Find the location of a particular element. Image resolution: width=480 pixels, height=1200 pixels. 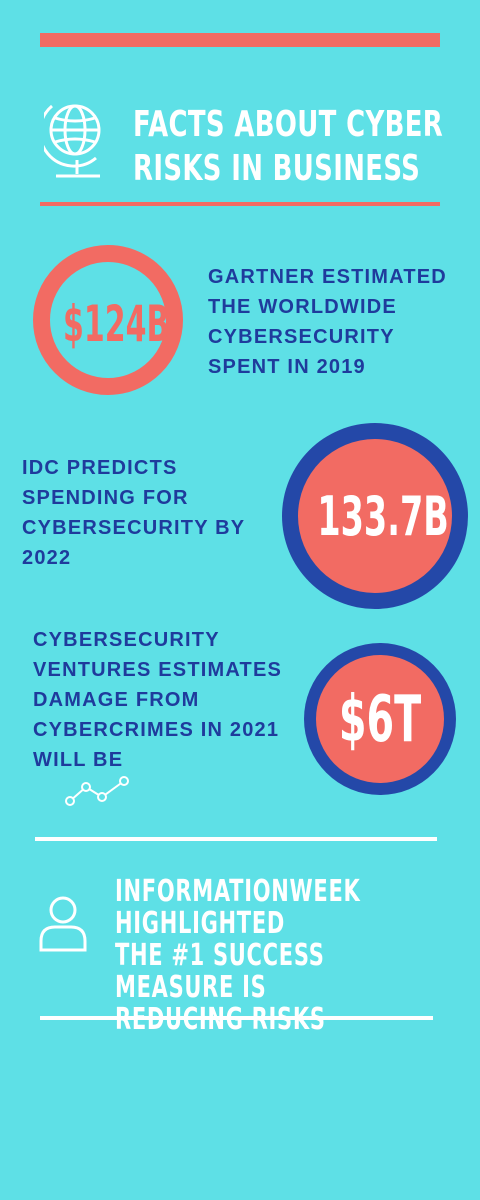

title-line-1: FACTS ABOUT CYBER is located at coordinates (288, 124).